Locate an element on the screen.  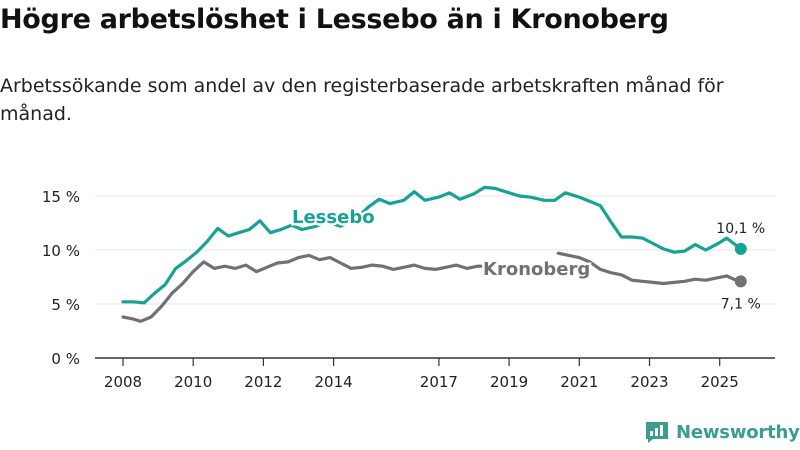
newsworthy-logo: Newsworthy is located at coordinates (722, 432).